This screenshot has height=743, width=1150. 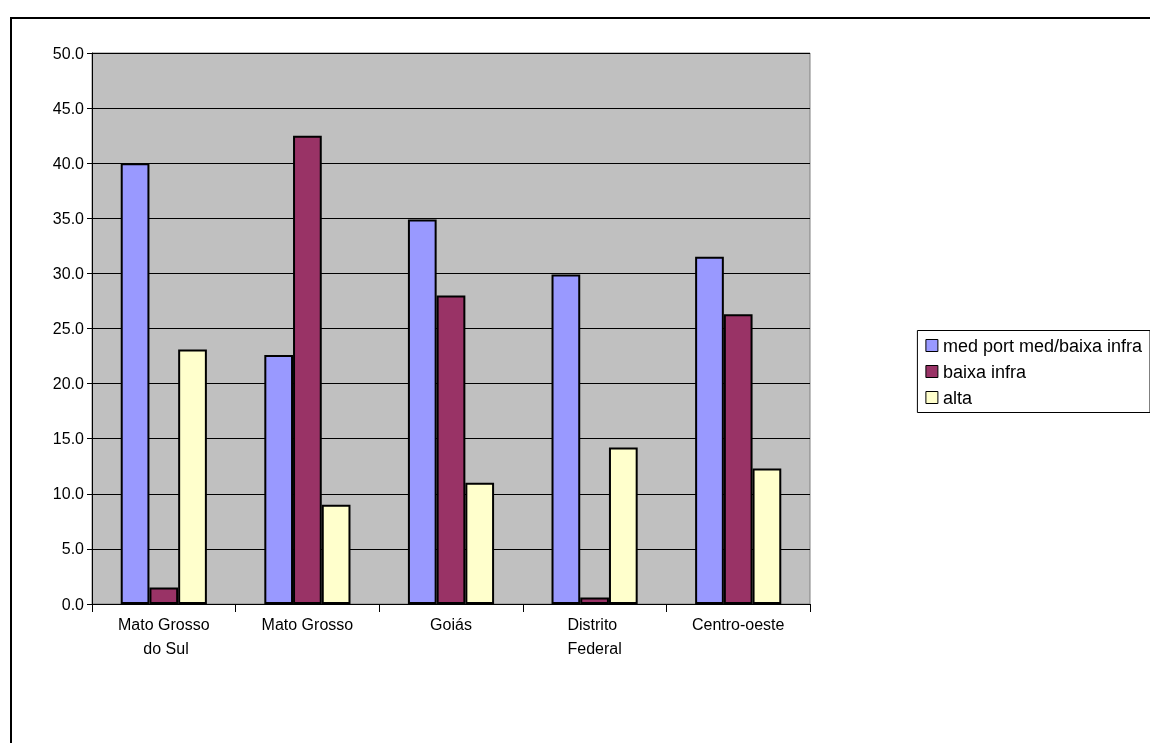 I want to click on y-tick-label: 5.0, so click(x=73, y=549).